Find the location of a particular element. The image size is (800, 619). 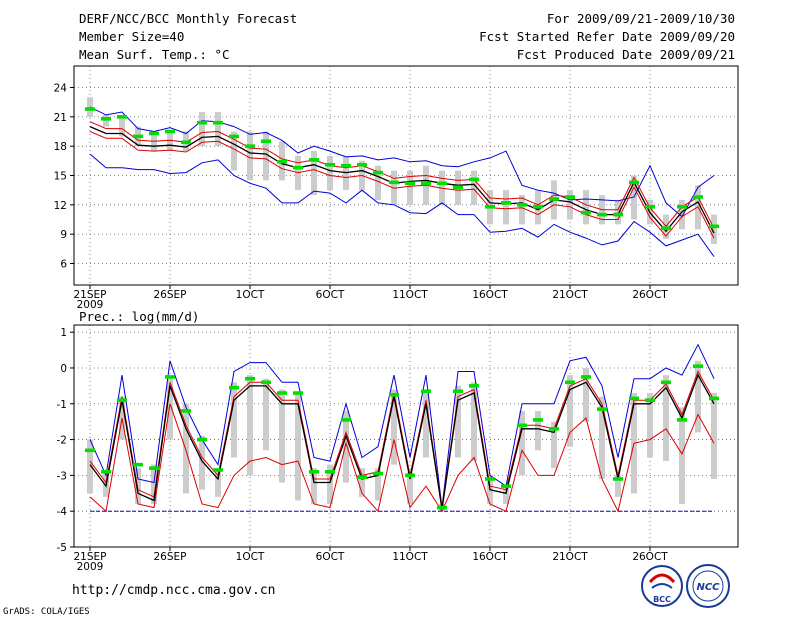

forecast-period: For 2009/09/21-2009/10/30 is located at coordinates (640, 18).